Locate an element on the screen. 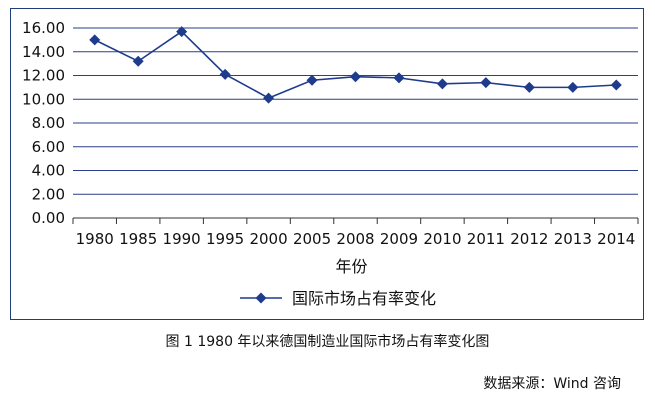  data-source: 数据来源：Wind 咨询 is located at coordinates (552, 384).